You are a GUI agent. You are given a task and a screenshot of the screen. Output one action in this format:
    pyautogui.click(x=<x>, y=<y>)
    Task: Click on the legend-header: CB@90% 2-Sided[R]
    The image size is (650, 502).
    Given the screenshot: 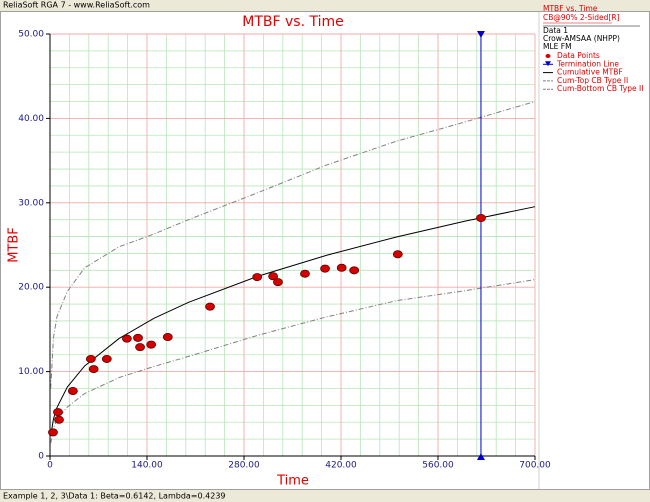 What is the action you would take?
    pyautogui.click(x=581, y=17)
    